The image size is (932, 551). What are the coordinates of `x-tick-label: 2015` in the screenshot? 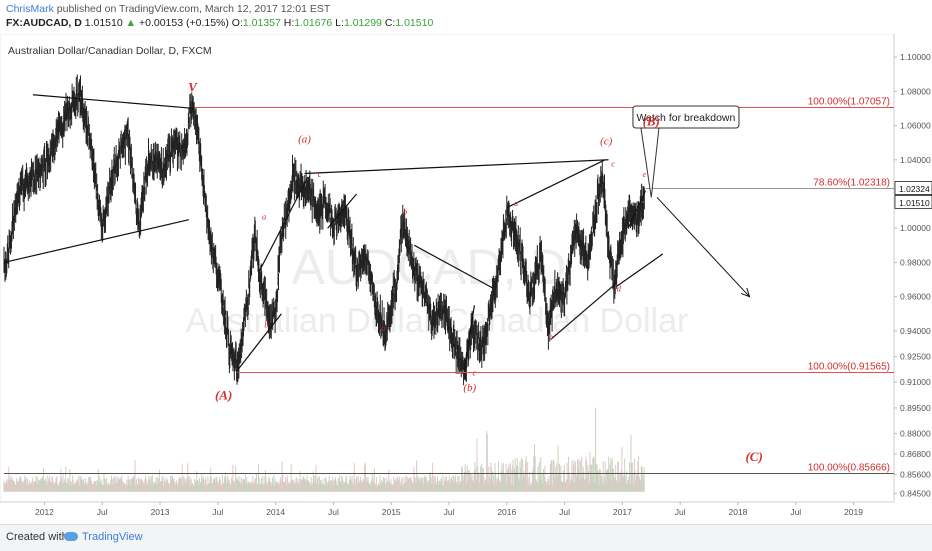 It's located at (391, 512).